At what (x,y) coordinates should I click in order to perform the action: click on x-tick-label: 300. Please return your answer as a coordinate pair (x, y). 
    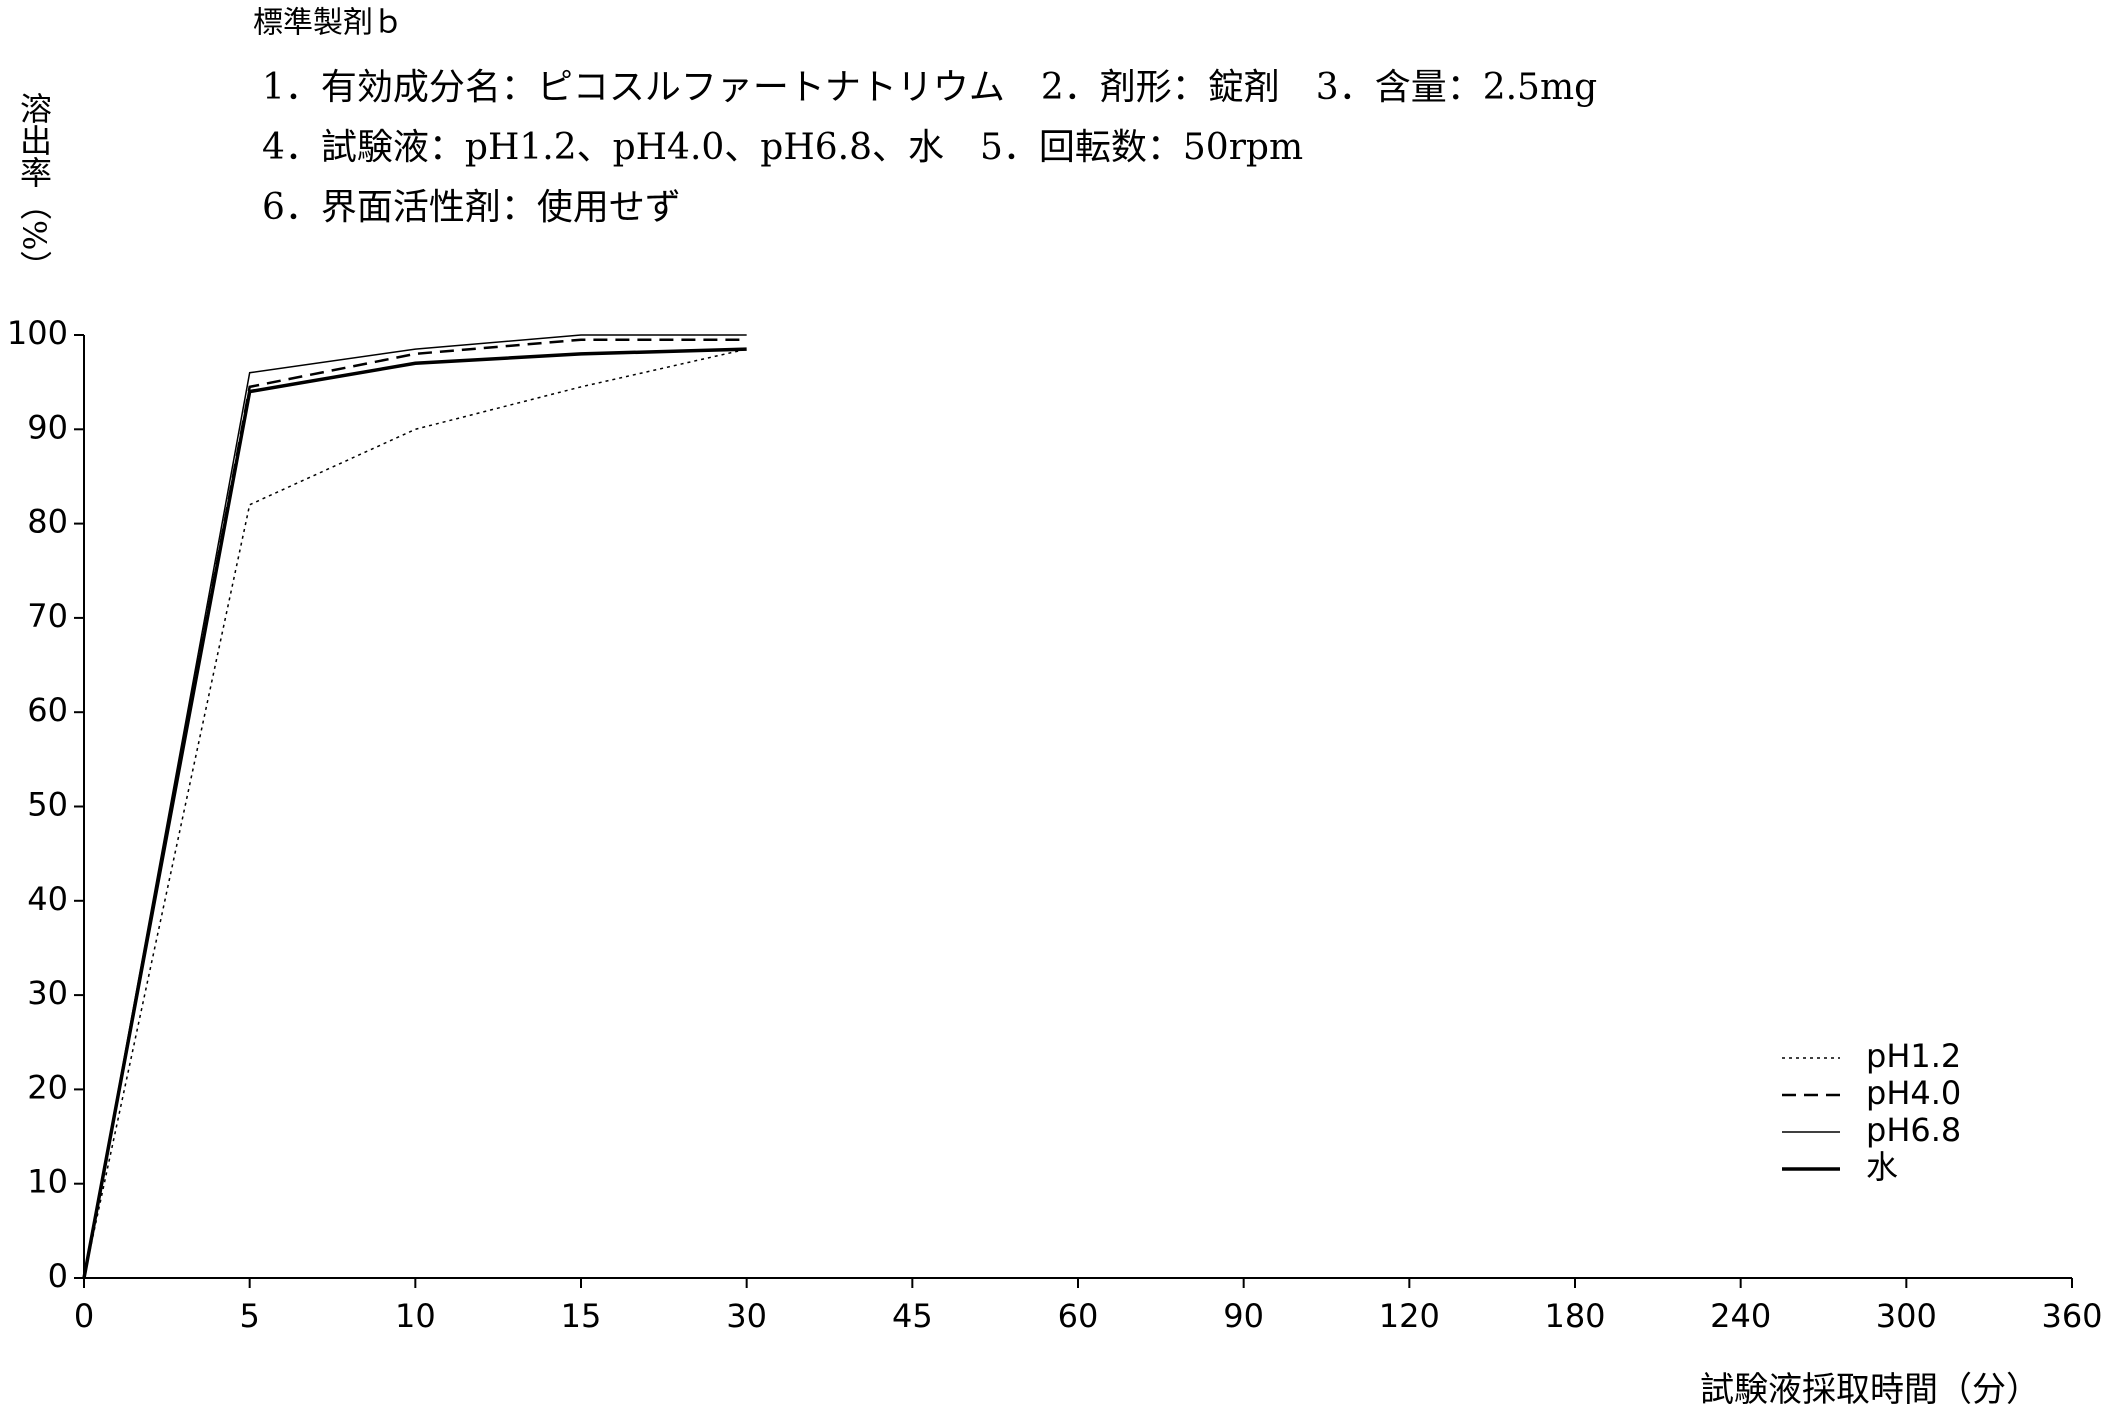
    Looking at the image, I should click on (1906, 1316).